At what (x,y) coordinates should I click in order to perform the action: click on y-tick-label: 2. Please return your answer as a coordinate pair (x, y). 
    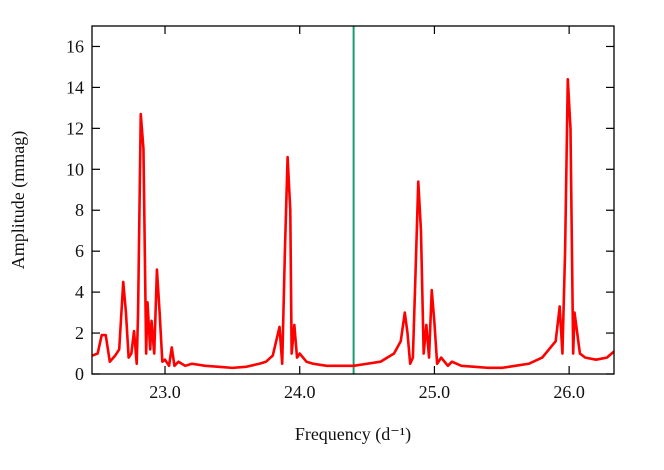
    Looking at the image, I should click on (79, 333).